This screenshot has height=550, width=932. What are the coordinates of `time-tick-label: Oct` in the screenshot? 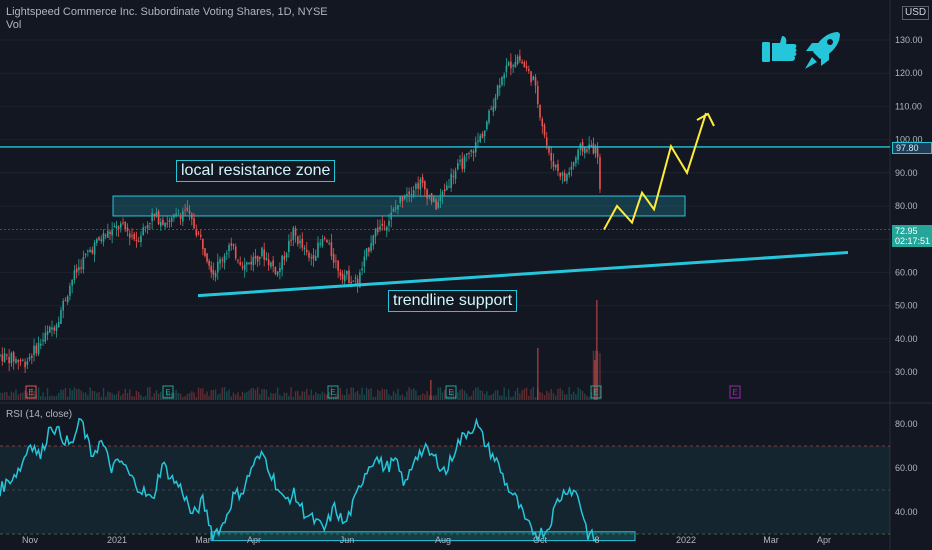 It's located at (540, 540).